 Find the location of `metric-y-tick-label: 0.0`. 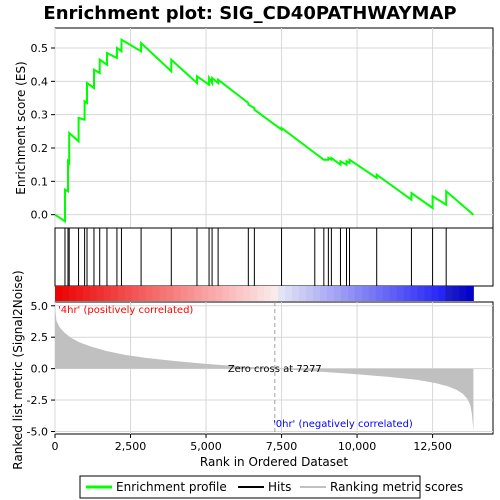

metric-y-tick-label: 0.0 is located at coordinates (40, 369).